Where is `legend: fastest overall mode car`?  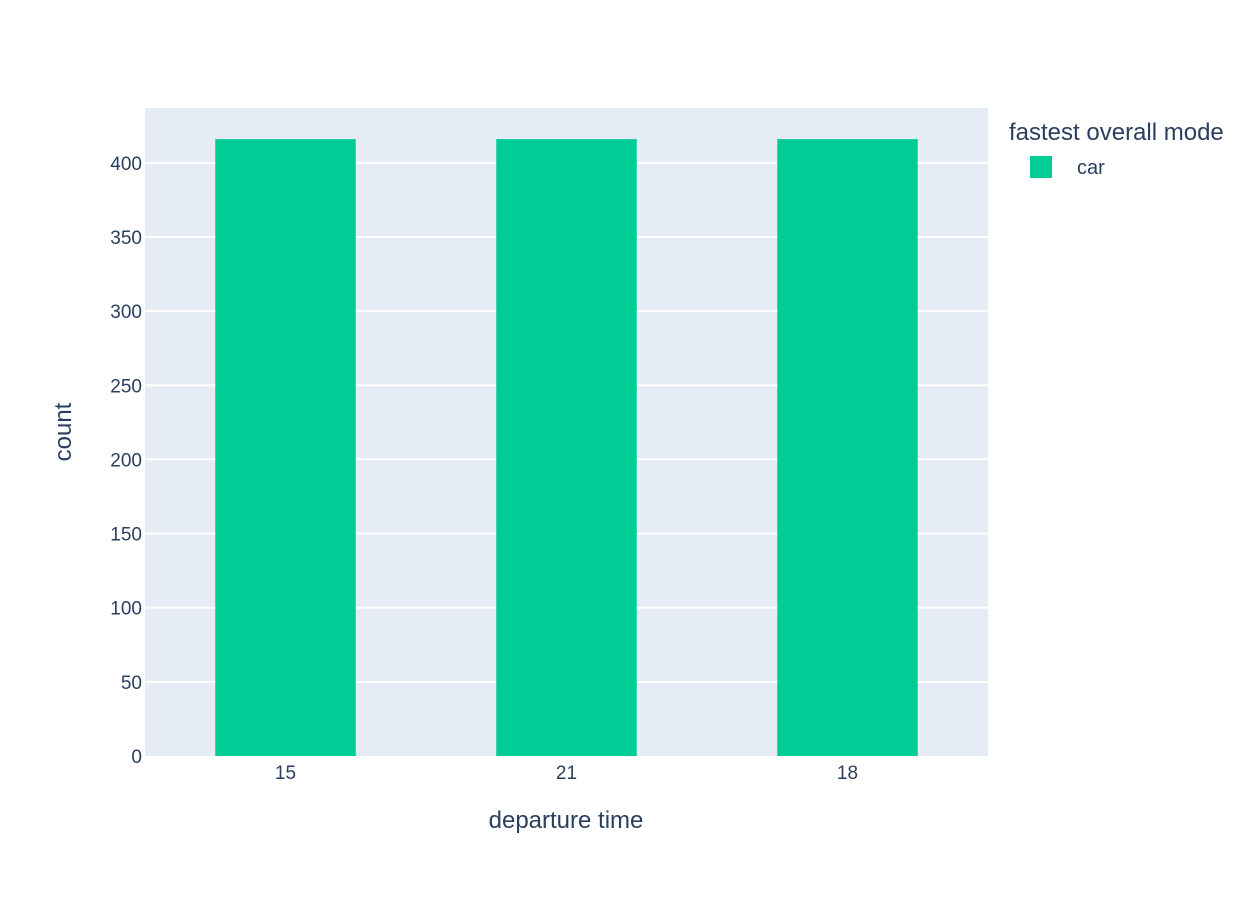
legend: fastest overall mode car is located at coordinates (1116, 149).